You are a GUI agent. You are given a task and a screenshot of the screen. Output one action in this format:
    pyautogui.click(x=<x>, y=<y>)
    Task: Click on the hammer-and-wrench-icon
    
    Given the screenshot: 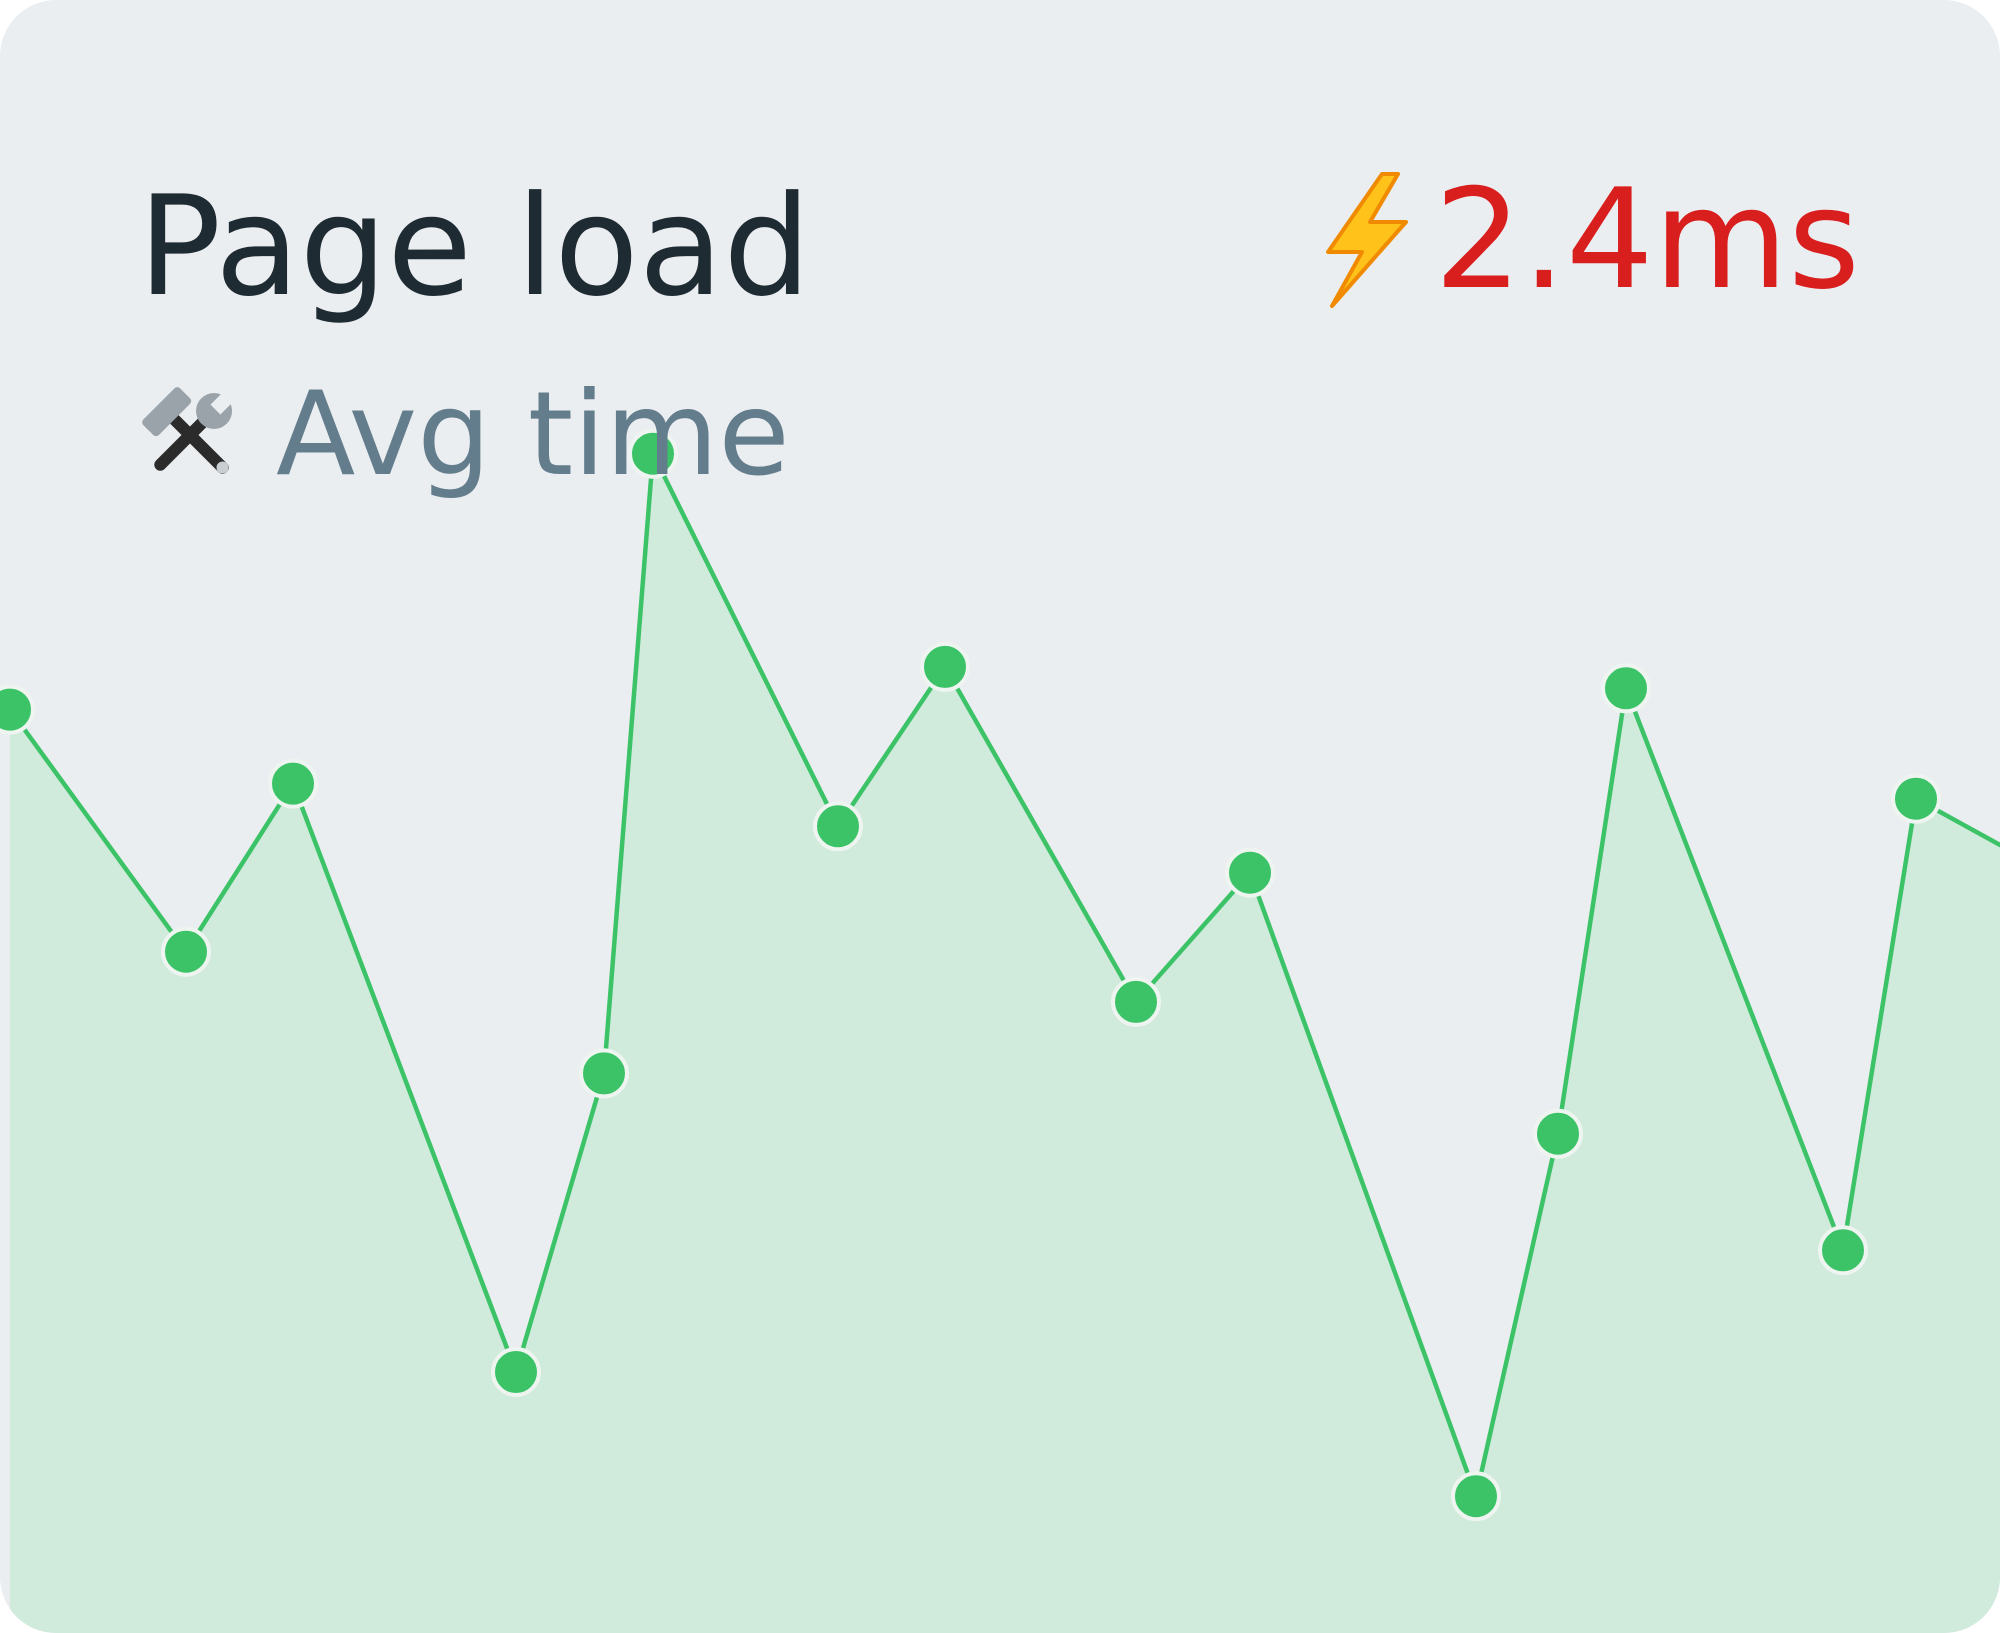 What is the action you would take?
    pyautogui.click(x=190, y=435)
    